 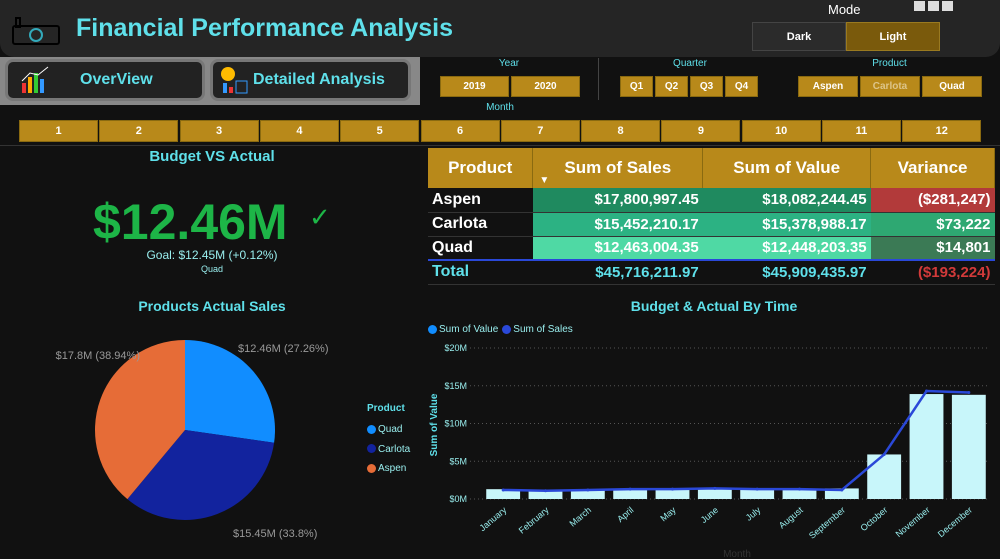 I want to click on bar-november, so click(x=926, y=446).